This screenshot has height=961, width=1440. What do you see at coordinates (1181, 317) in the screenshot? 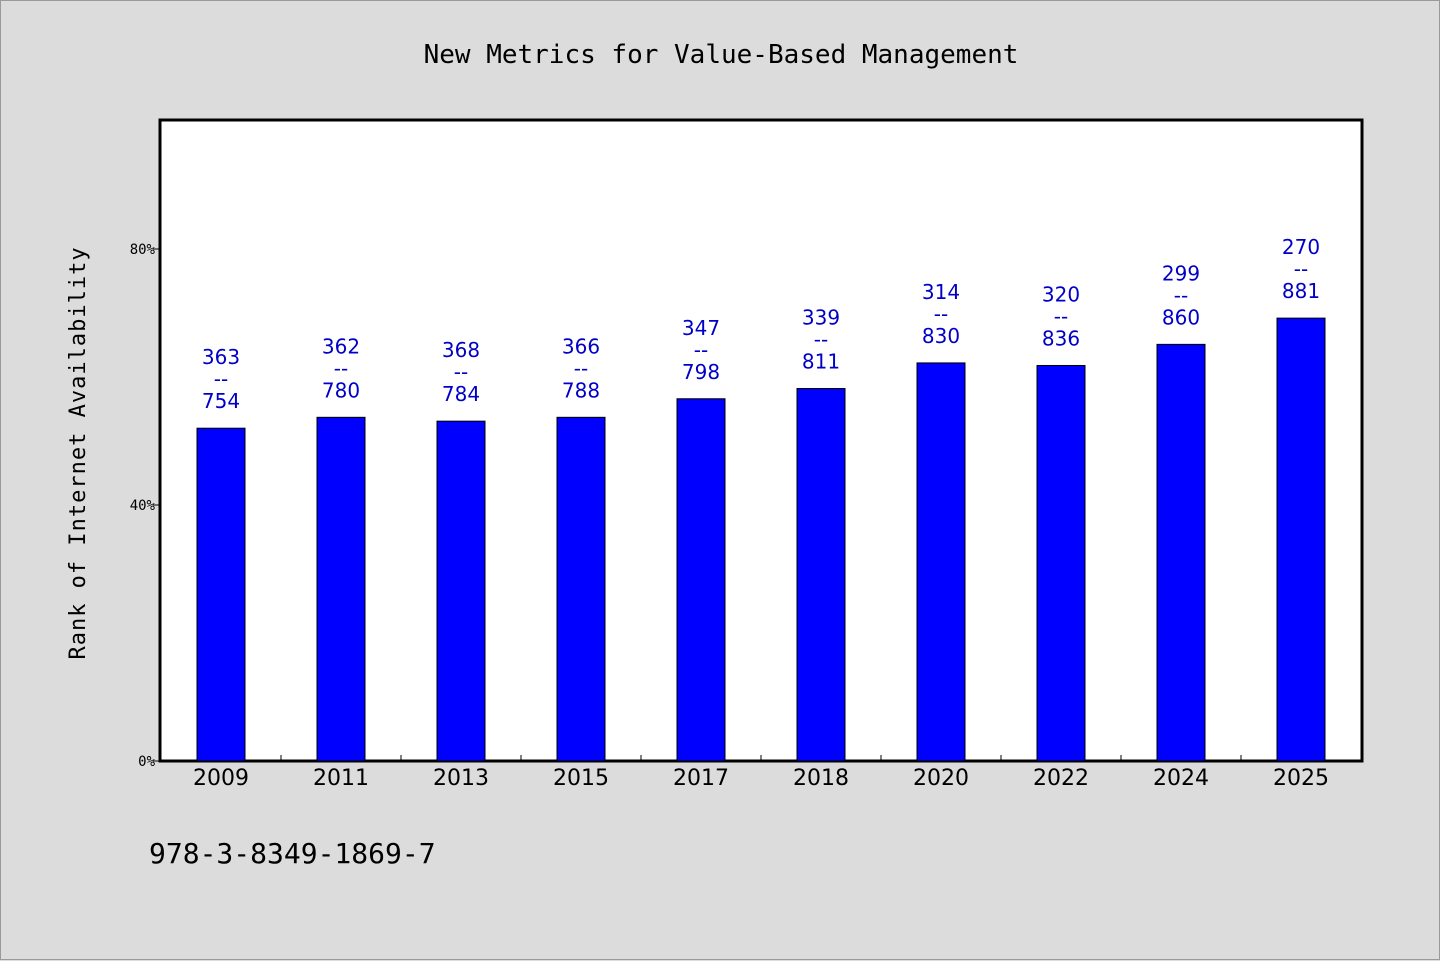
I see `bar-label-bottom: 860` at bounding box center [1181, 317].